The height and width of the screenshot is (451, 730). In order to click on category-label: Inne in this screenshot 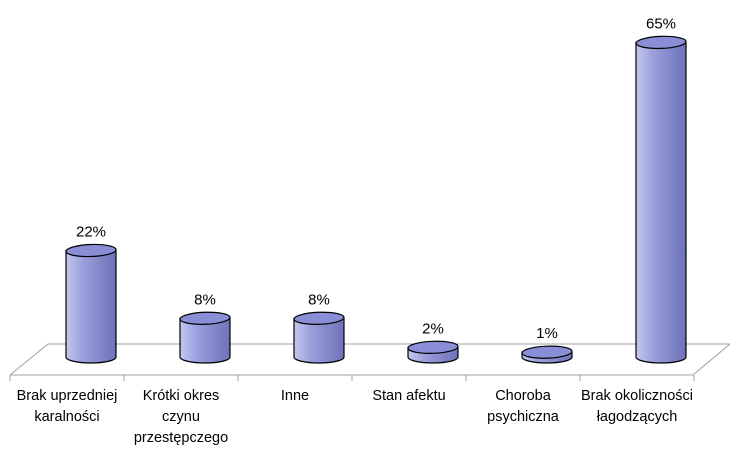, I will do `click(295, 396)`.